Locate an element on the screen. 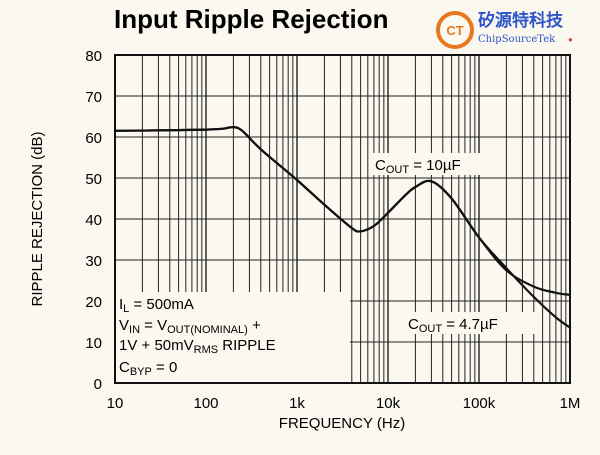 This screenshot has height=455, width=600. y-tick-label: 60 is located at coordinates (93, 138).